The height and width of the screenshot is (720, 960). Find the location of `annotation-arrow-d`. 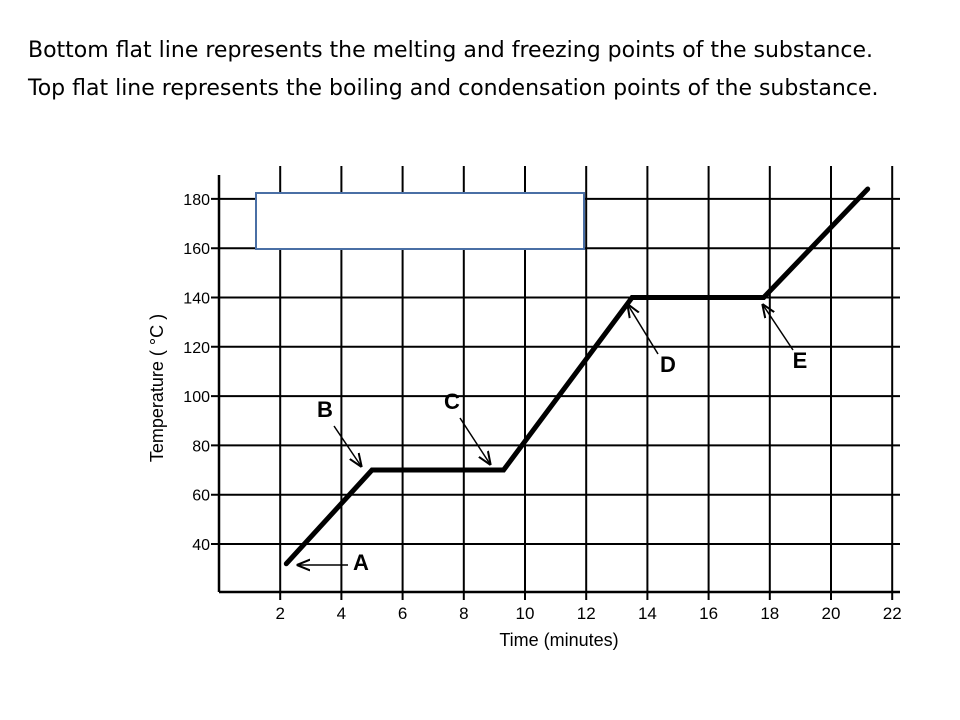

annotation-arrow-d is located at coordinates (643, 330).